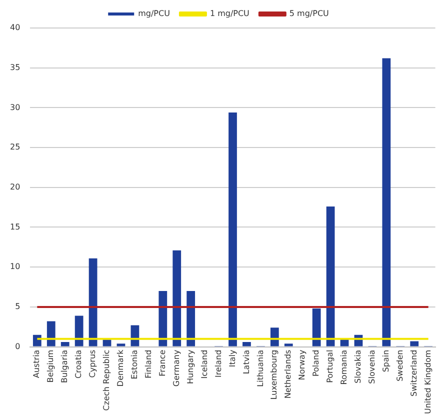 Image resolution: width=441 pixels, height=417 pixels. What do you see at coordinates (37, 364) in the screenshot?
I see `x-tick-label: Austria` at bounding box center [37, 364].